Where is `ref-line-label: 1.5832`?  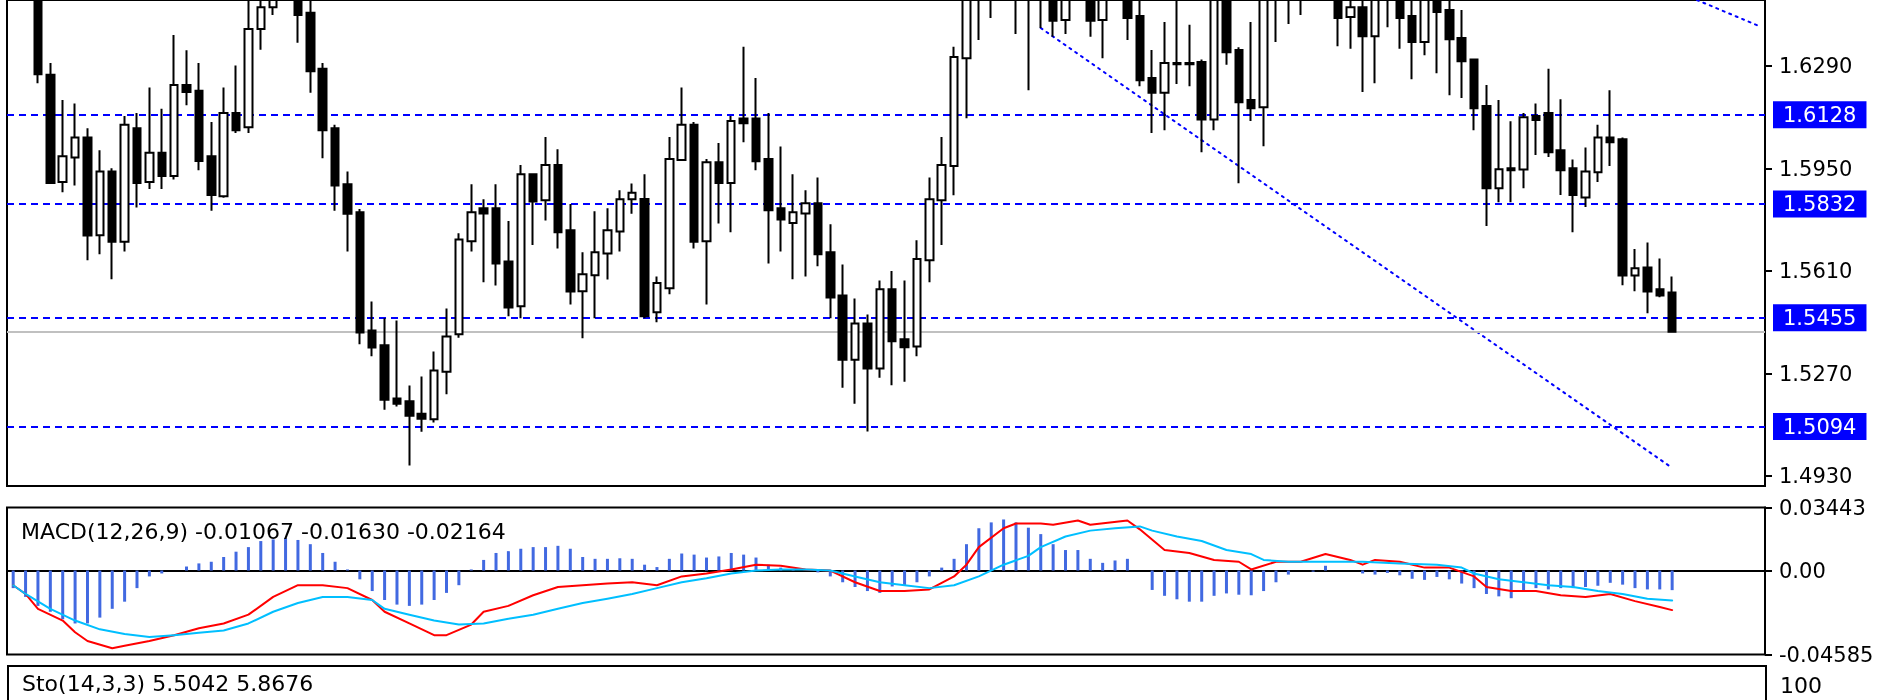
ref-line-label: 1.5832 is located at coordinates (1820, 204).